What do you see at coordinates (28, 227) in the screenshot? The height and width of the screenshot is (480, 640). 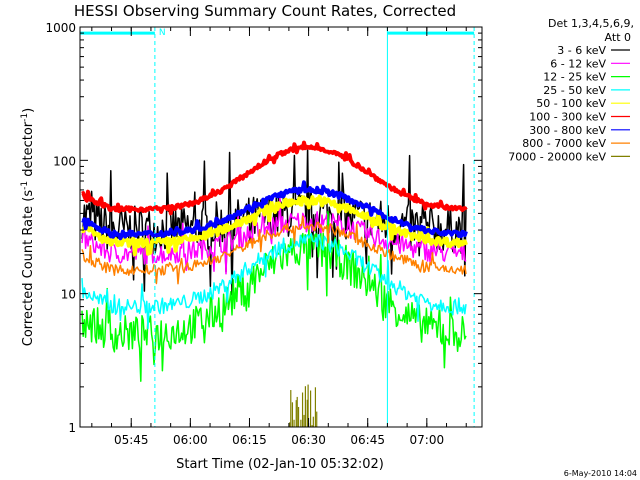 I see `y-axis-label: Corrected Count Rate (s-1 detector-1)` at bounding box center [28, 227].